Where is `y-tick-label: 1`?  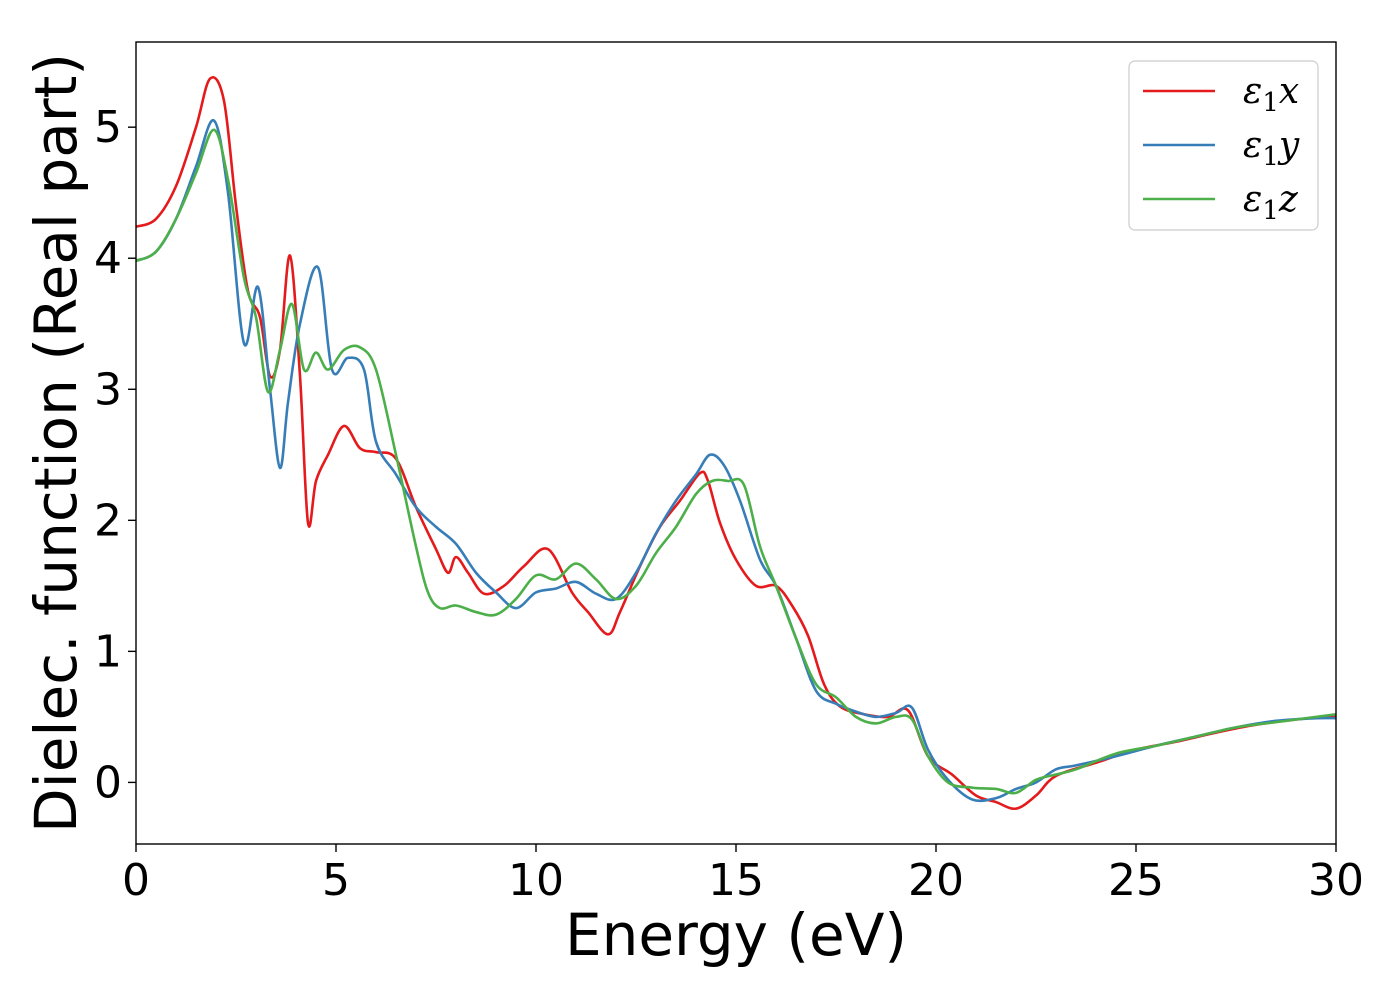
y-tick-label: 1 is located at coordinates (108, 651).